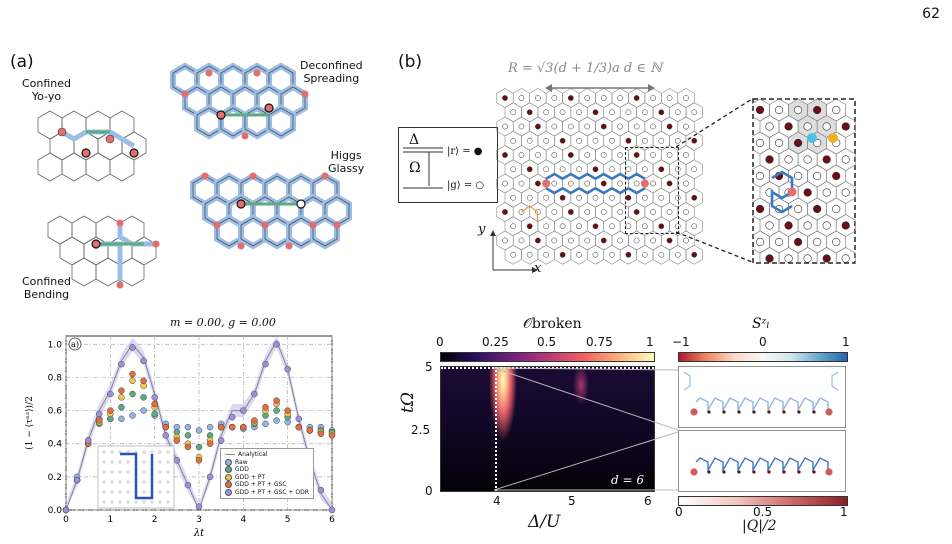 The image size is (952, 544). I want to click on point-gdd-pt, so click(132, 380).